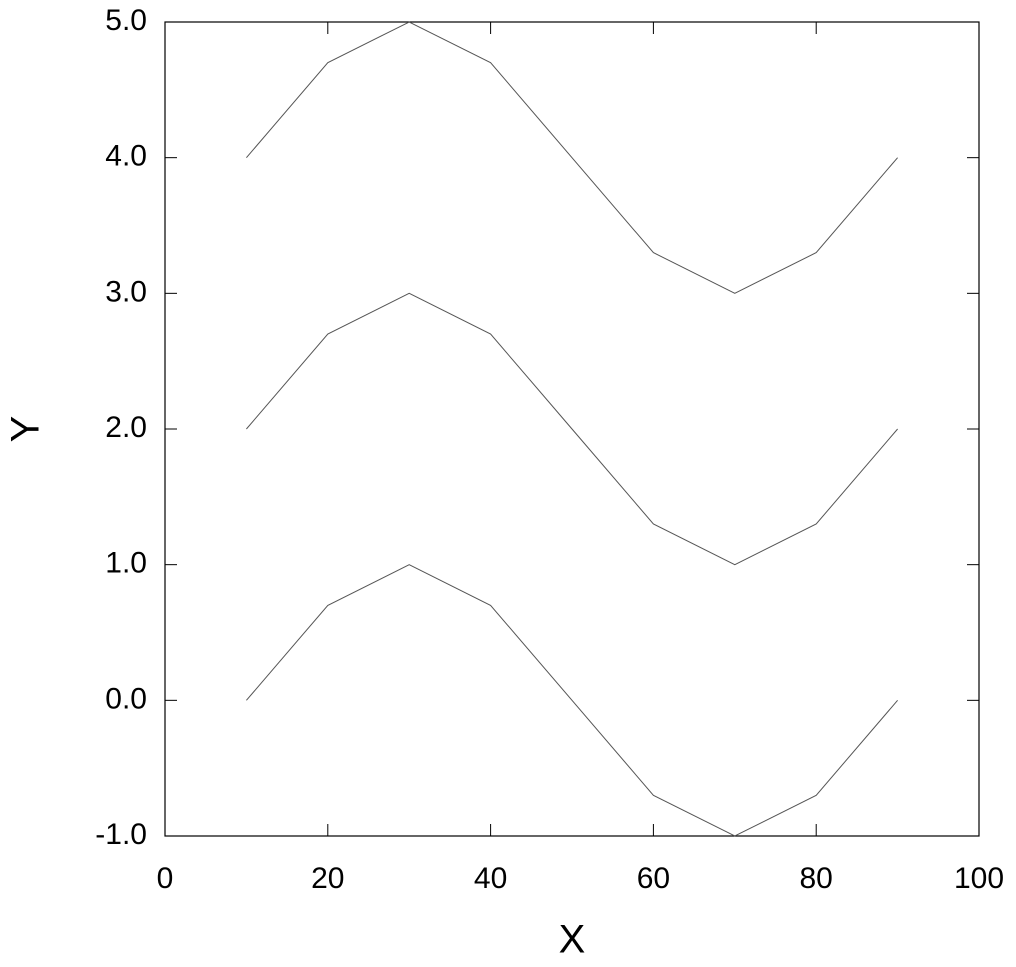  I want to click on x-tick-label: 80, so click(816, 878).